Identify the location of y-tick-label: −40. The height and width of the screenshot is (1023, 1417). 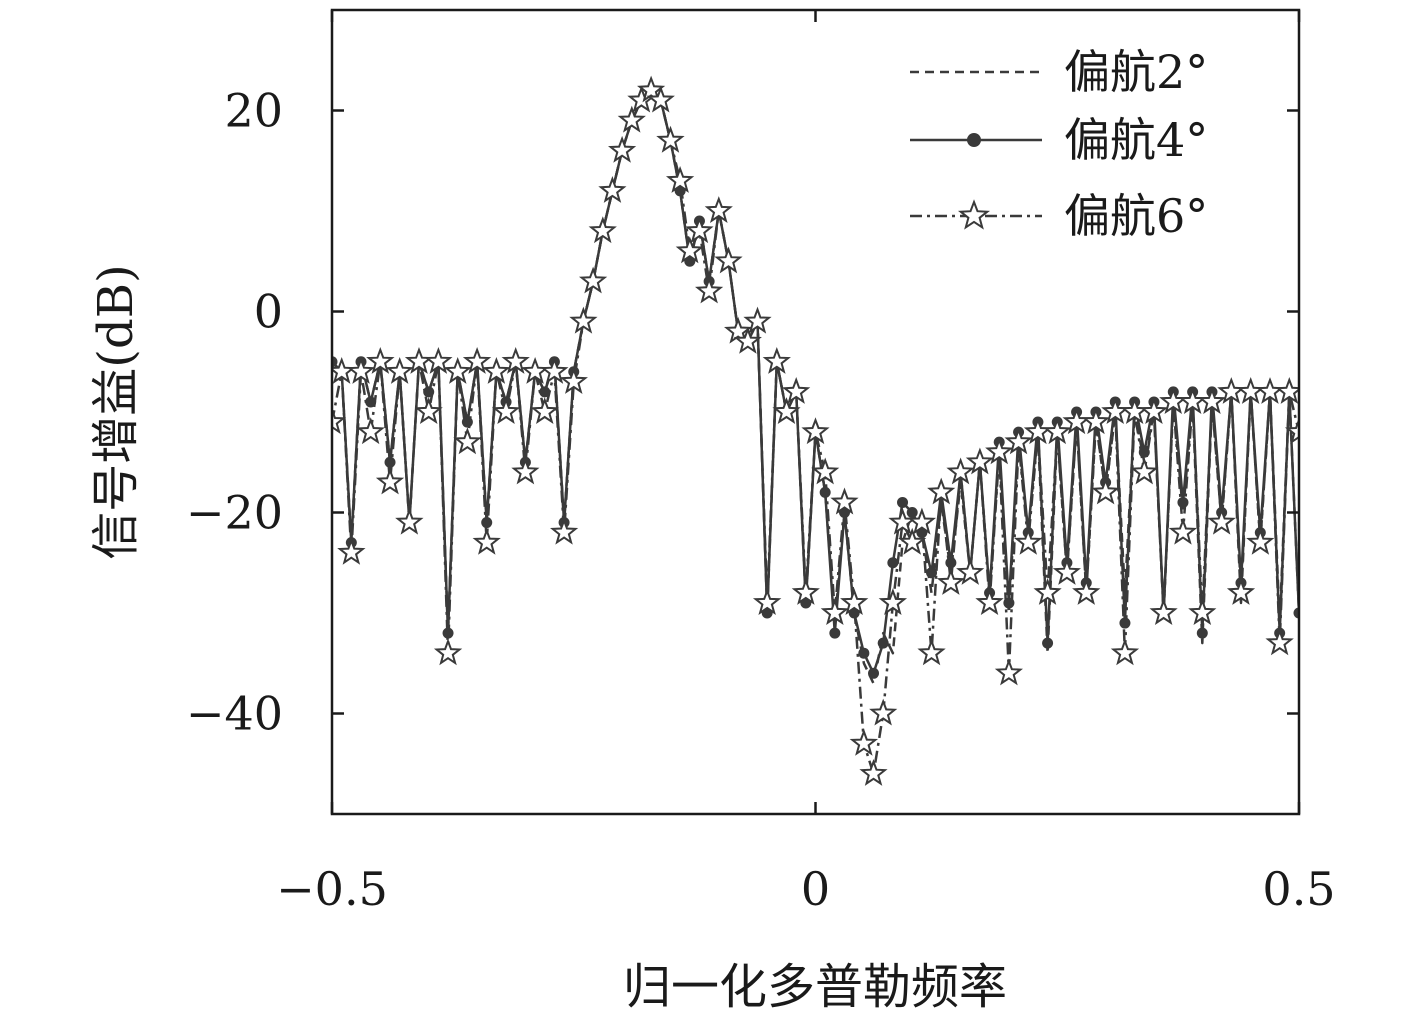
(234, 714).